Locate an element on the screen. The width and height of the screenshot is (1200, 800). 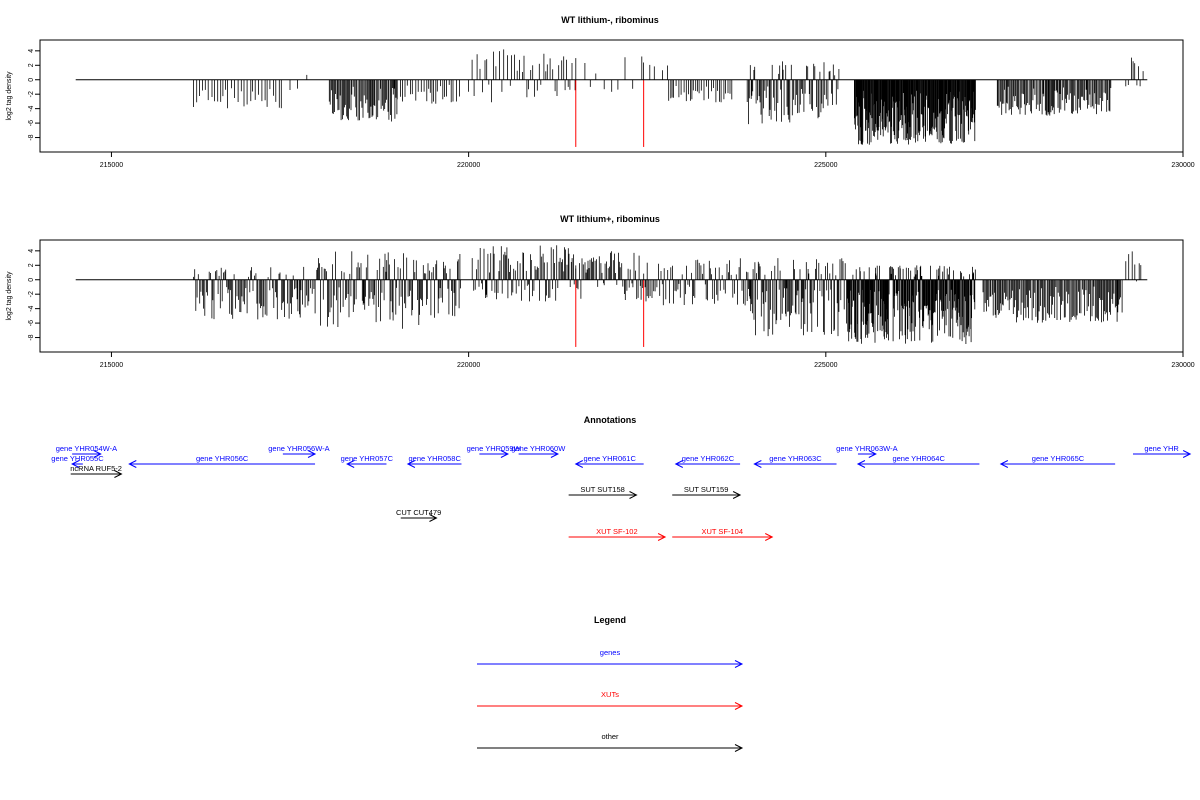
feature-label: SUT SUT159 is located at coordinates (706, 489).